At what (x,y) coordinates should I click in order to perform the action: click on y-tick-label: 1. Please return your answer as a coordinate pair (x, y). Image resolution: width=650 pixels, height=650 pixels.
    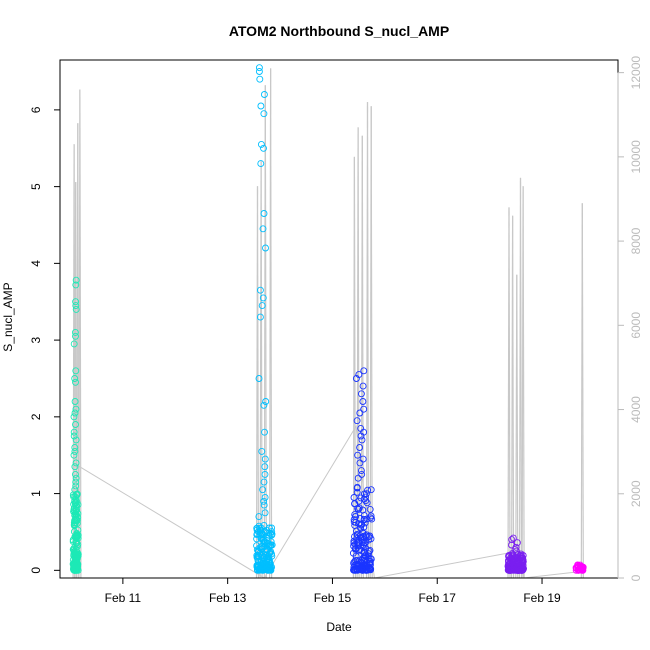
    Looking at the image, I should click on (36, 493).